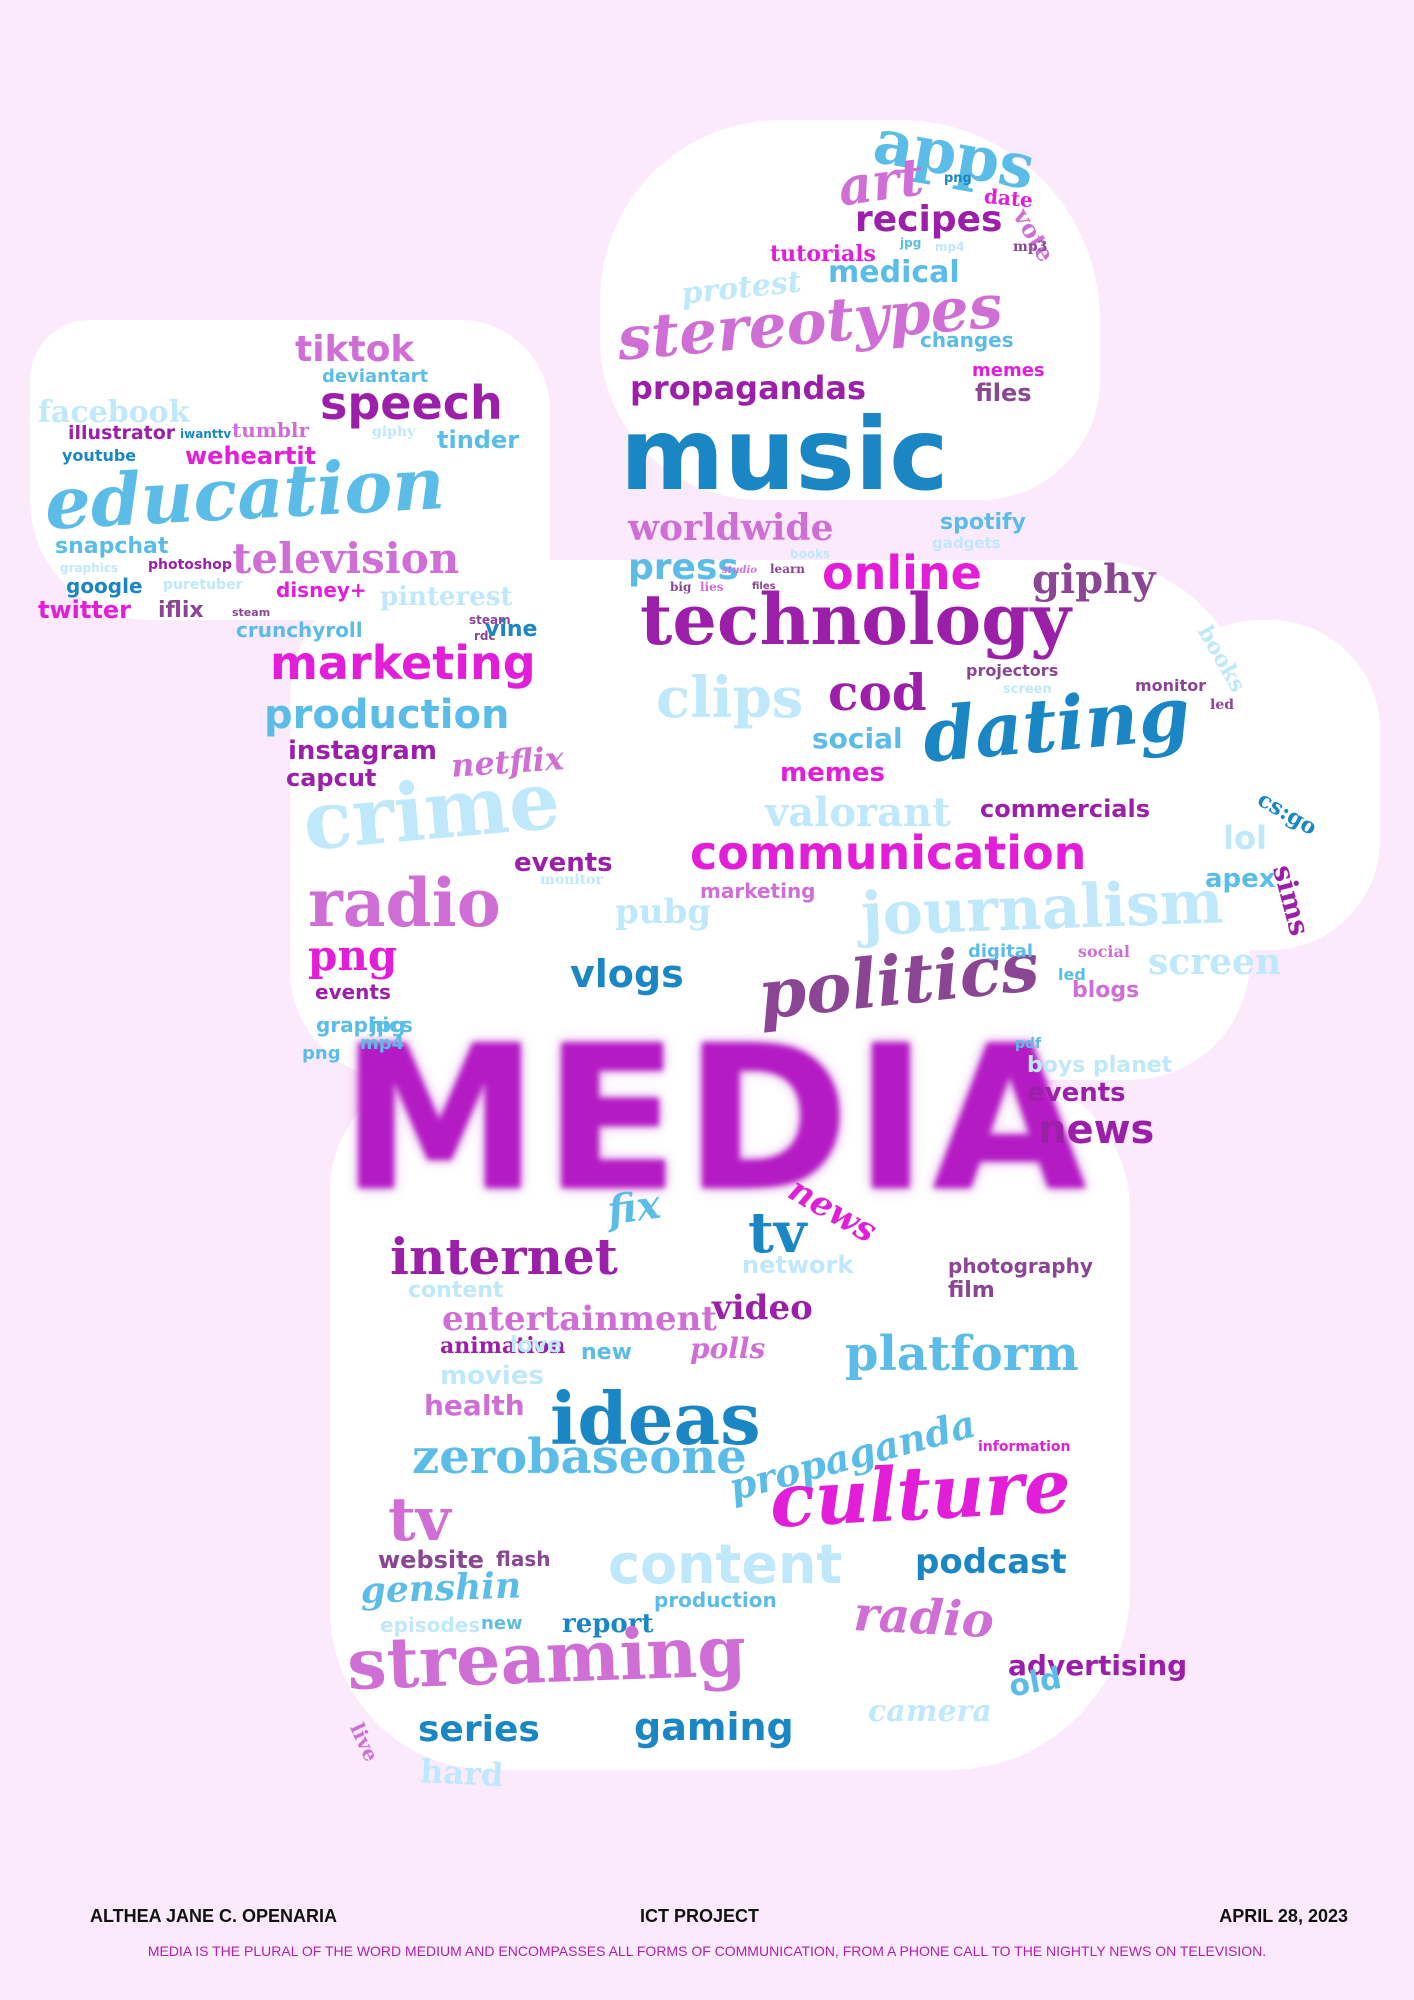  Describe the element at coordinates (728, 1348) in the screenshot. I see `cloud-word: polls` at that location.